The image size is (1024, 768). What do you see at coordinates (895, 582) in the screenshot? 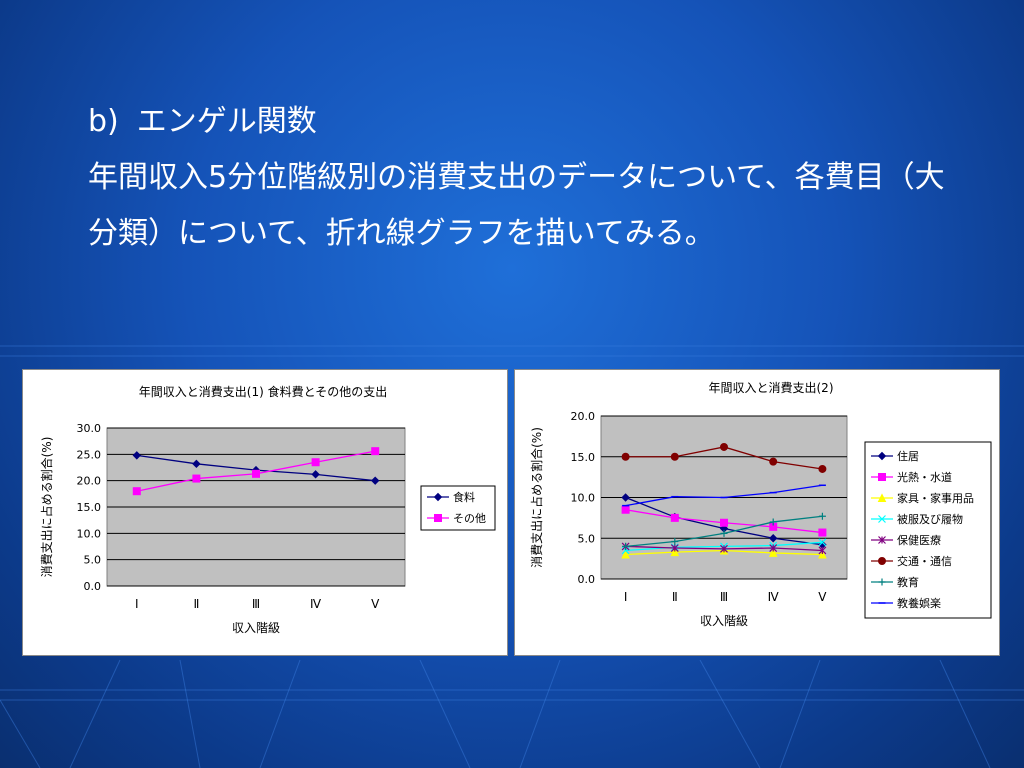
I see `legend-item: 教育` at bounding box center [895, 582].